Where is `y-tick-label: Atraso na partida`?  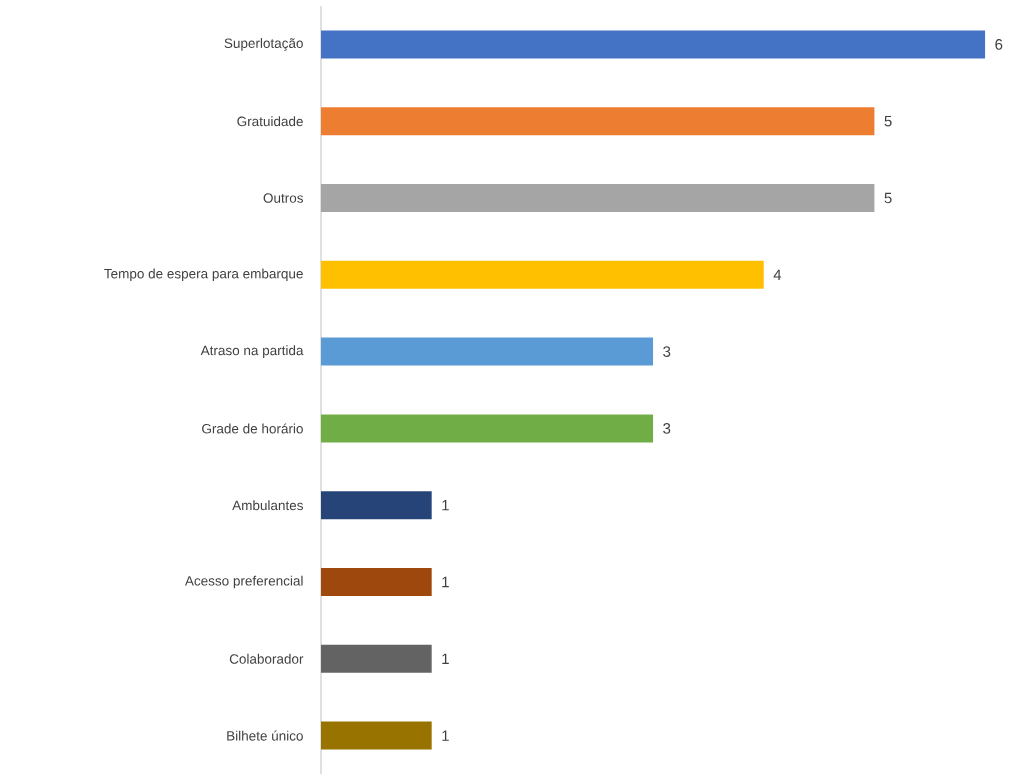 y-tick-label: Atraso na partida is located at coordinates (252, 351).